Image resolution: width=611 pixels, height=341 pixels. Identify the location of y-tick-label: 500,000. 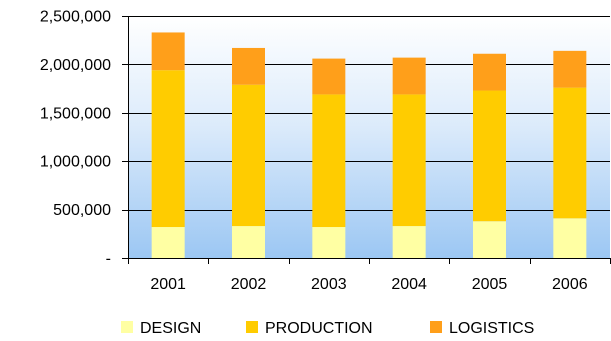
(82, 210).